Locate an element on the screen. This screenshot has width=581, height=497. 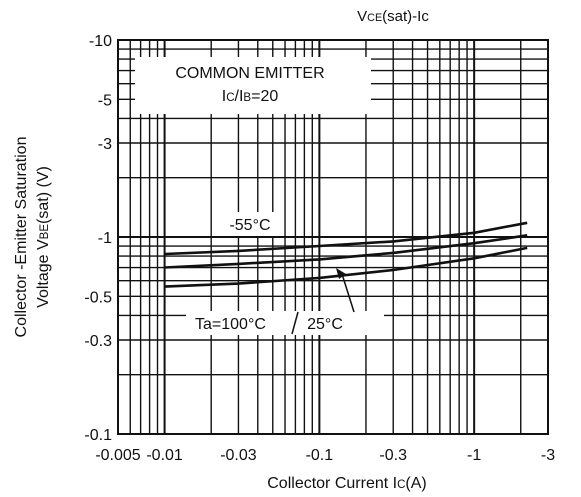
label-bg-bottom is located at coordinates (285, 323).